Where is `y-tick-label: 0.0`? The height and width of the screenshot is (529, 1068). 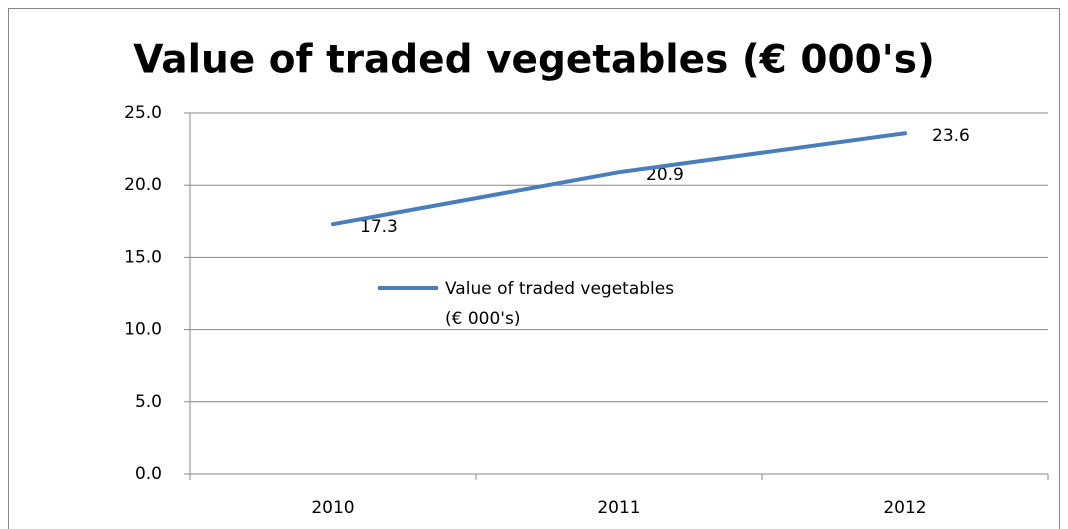
y-tick-label: 0.0 is located at coordinates (148, 474).